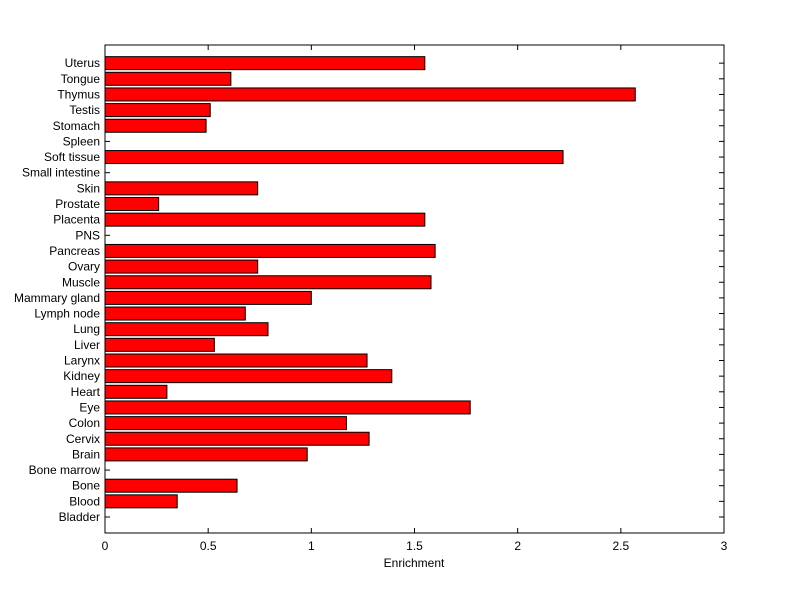 Image resolution: width=800 pixels, height=599 pixels. I want to click on bar-brain, so click(206, 454).